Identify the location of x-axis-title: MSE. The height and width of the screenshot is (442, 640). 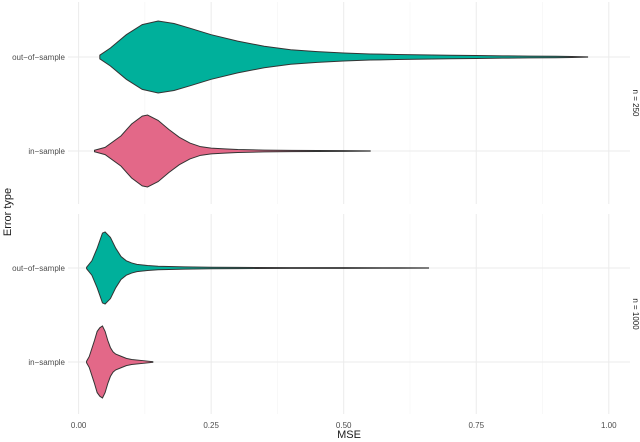
(349, 435).